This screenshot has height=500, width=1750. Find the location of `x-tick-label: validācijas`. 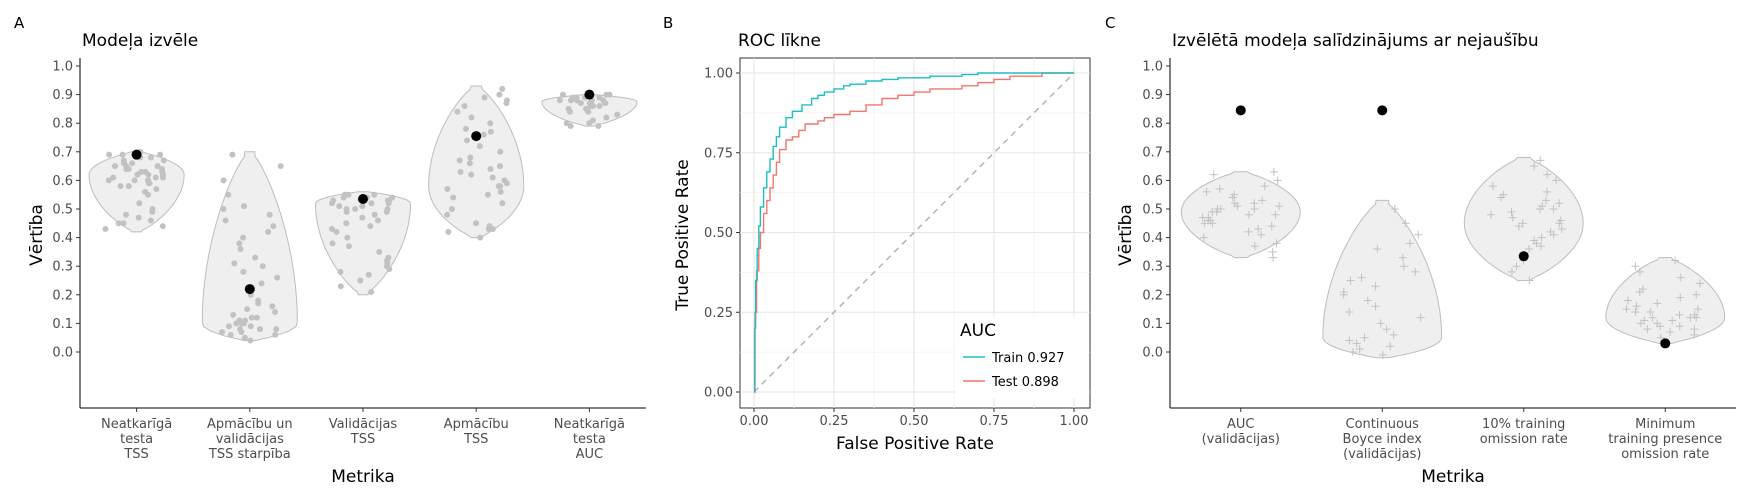

x-tick-label: validācijas is located at coordinates (250, 439).